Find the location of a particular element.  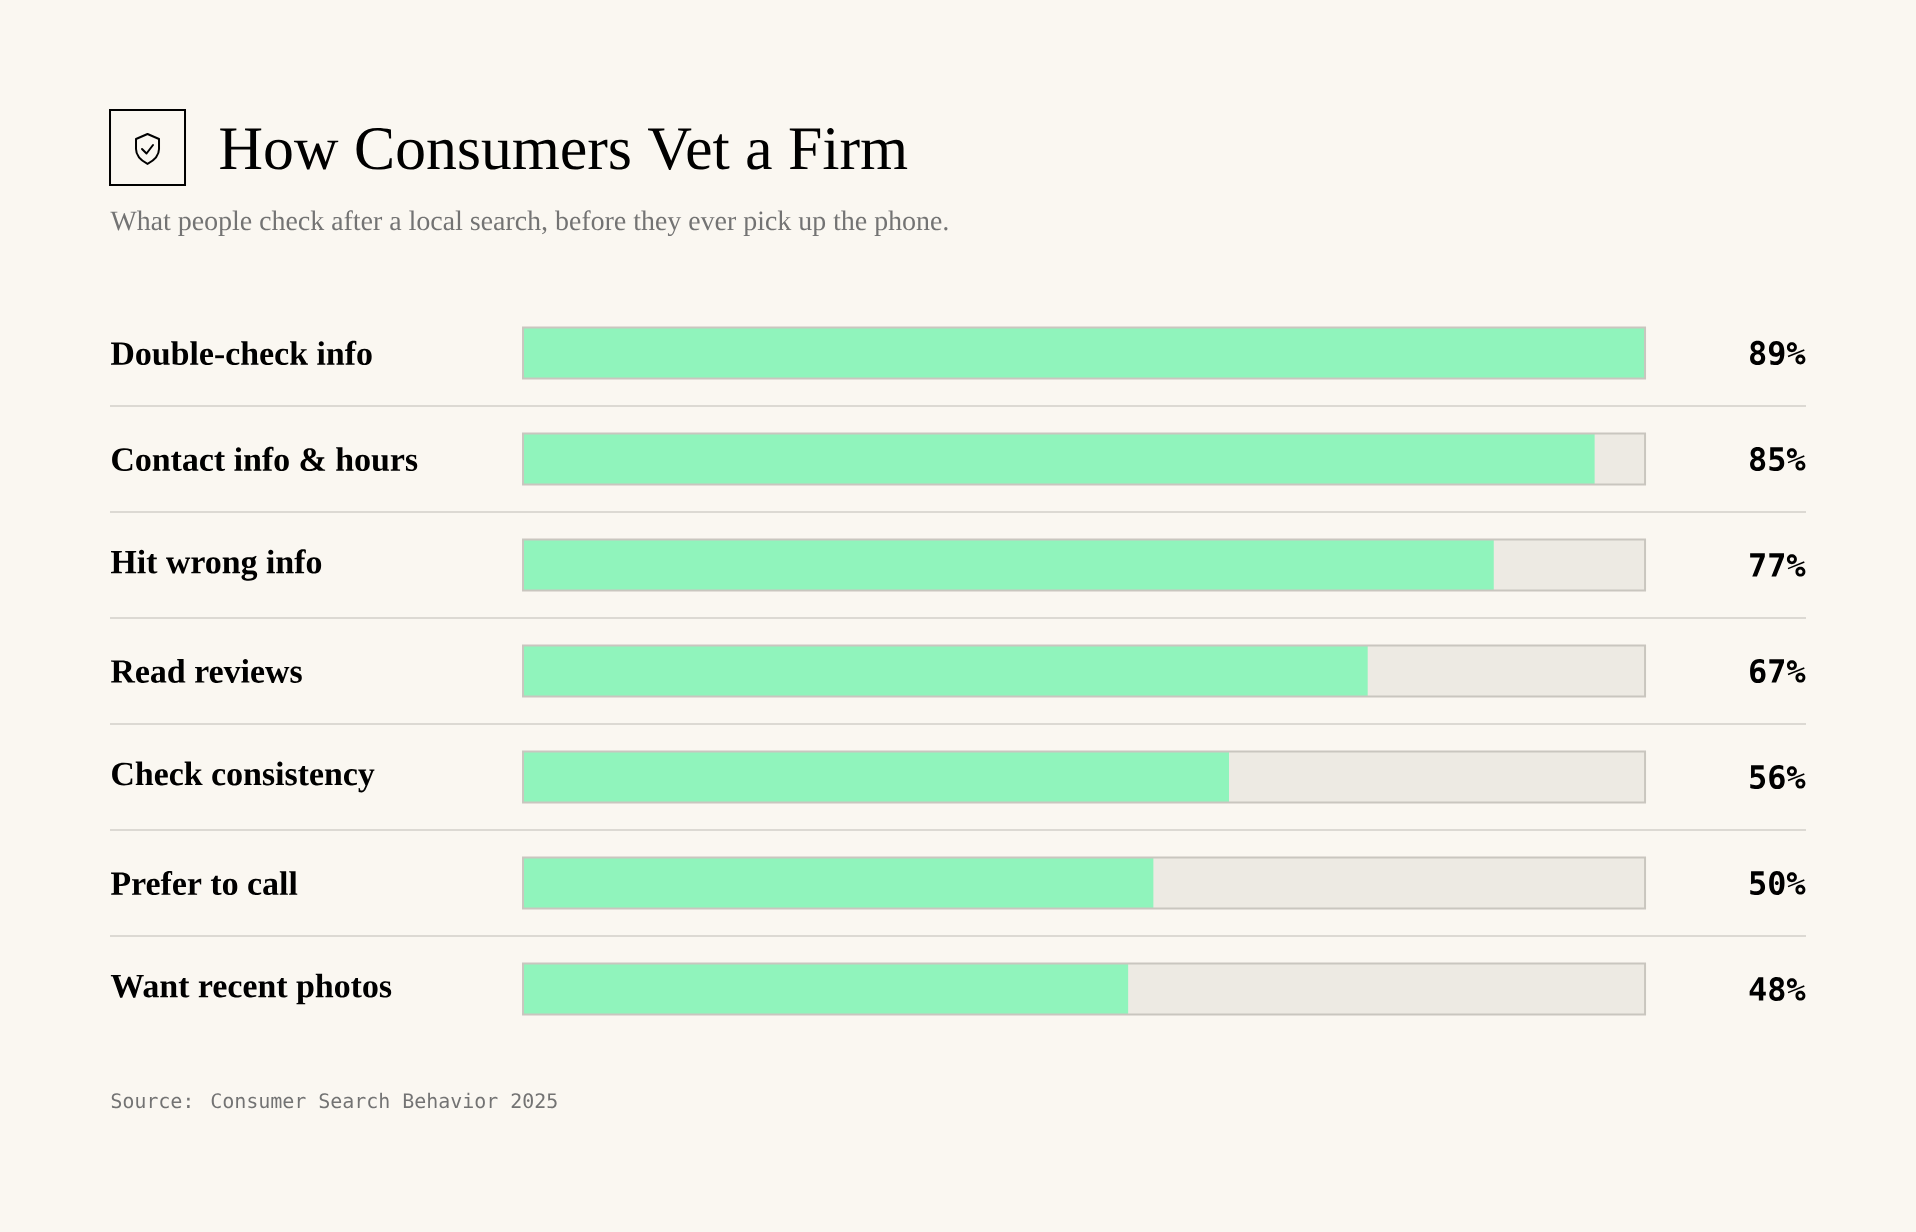

chart-subtitle: What people check after a local search, before they ever pick up the phone. is located at coordinates (529, 223).